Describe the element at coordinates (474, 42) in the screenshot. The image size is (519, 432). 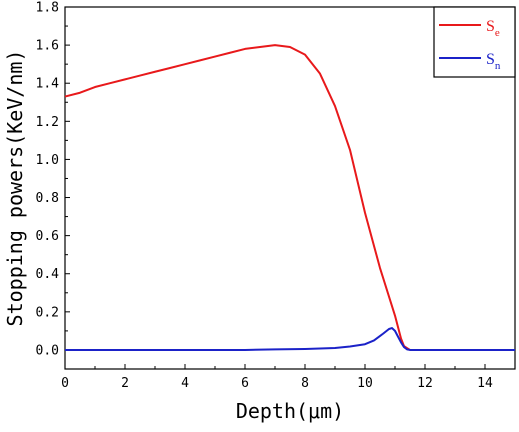
I see `legend-box` at that location.